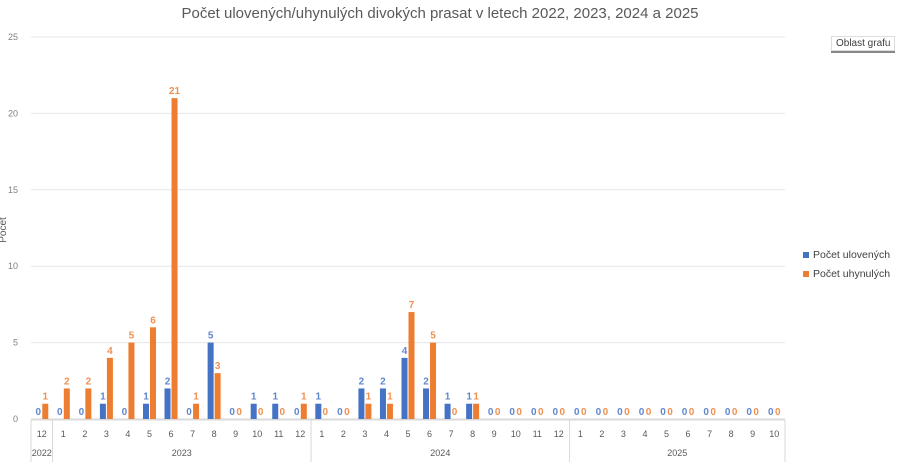  I want to click on y-tick-label: 20, so click(13, 113).